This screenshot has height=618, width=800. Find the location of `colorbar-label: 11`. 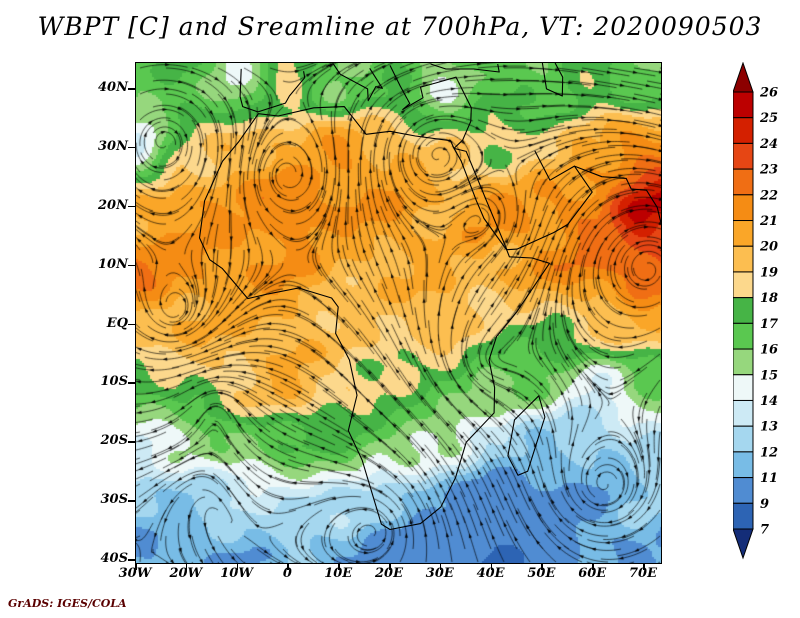

colorbar-label: 11 is located at coordinates (769, 478).